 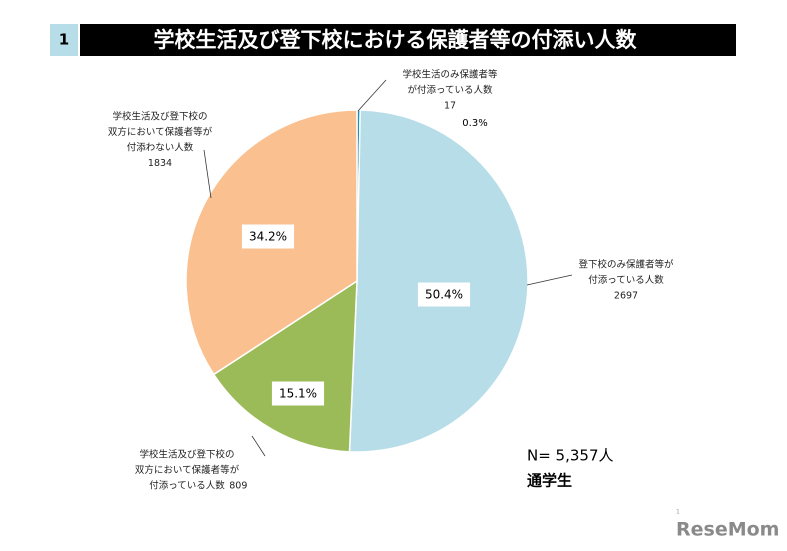 I want to click on value-label: 34.2%, so click(x=268, y=237).